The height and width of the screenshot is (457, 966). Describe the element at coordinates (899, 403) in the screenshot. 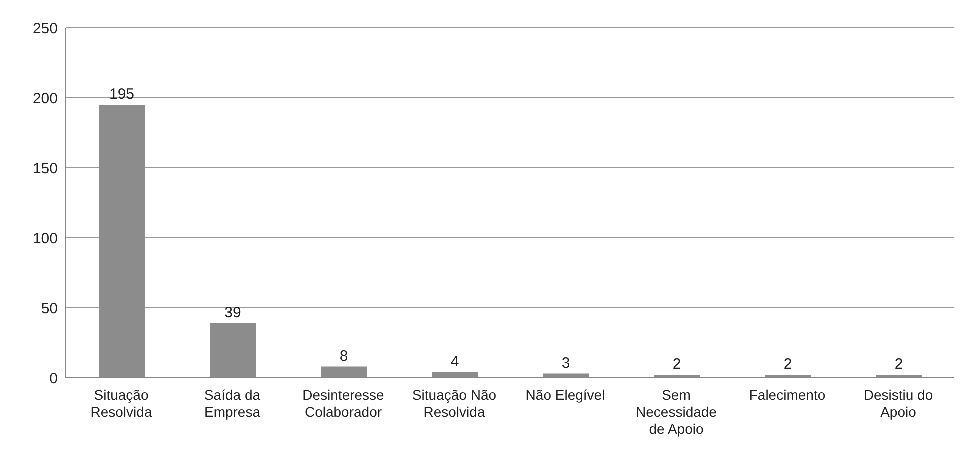

I see `x-tick-label: Desistiu do Apoio` at that location.